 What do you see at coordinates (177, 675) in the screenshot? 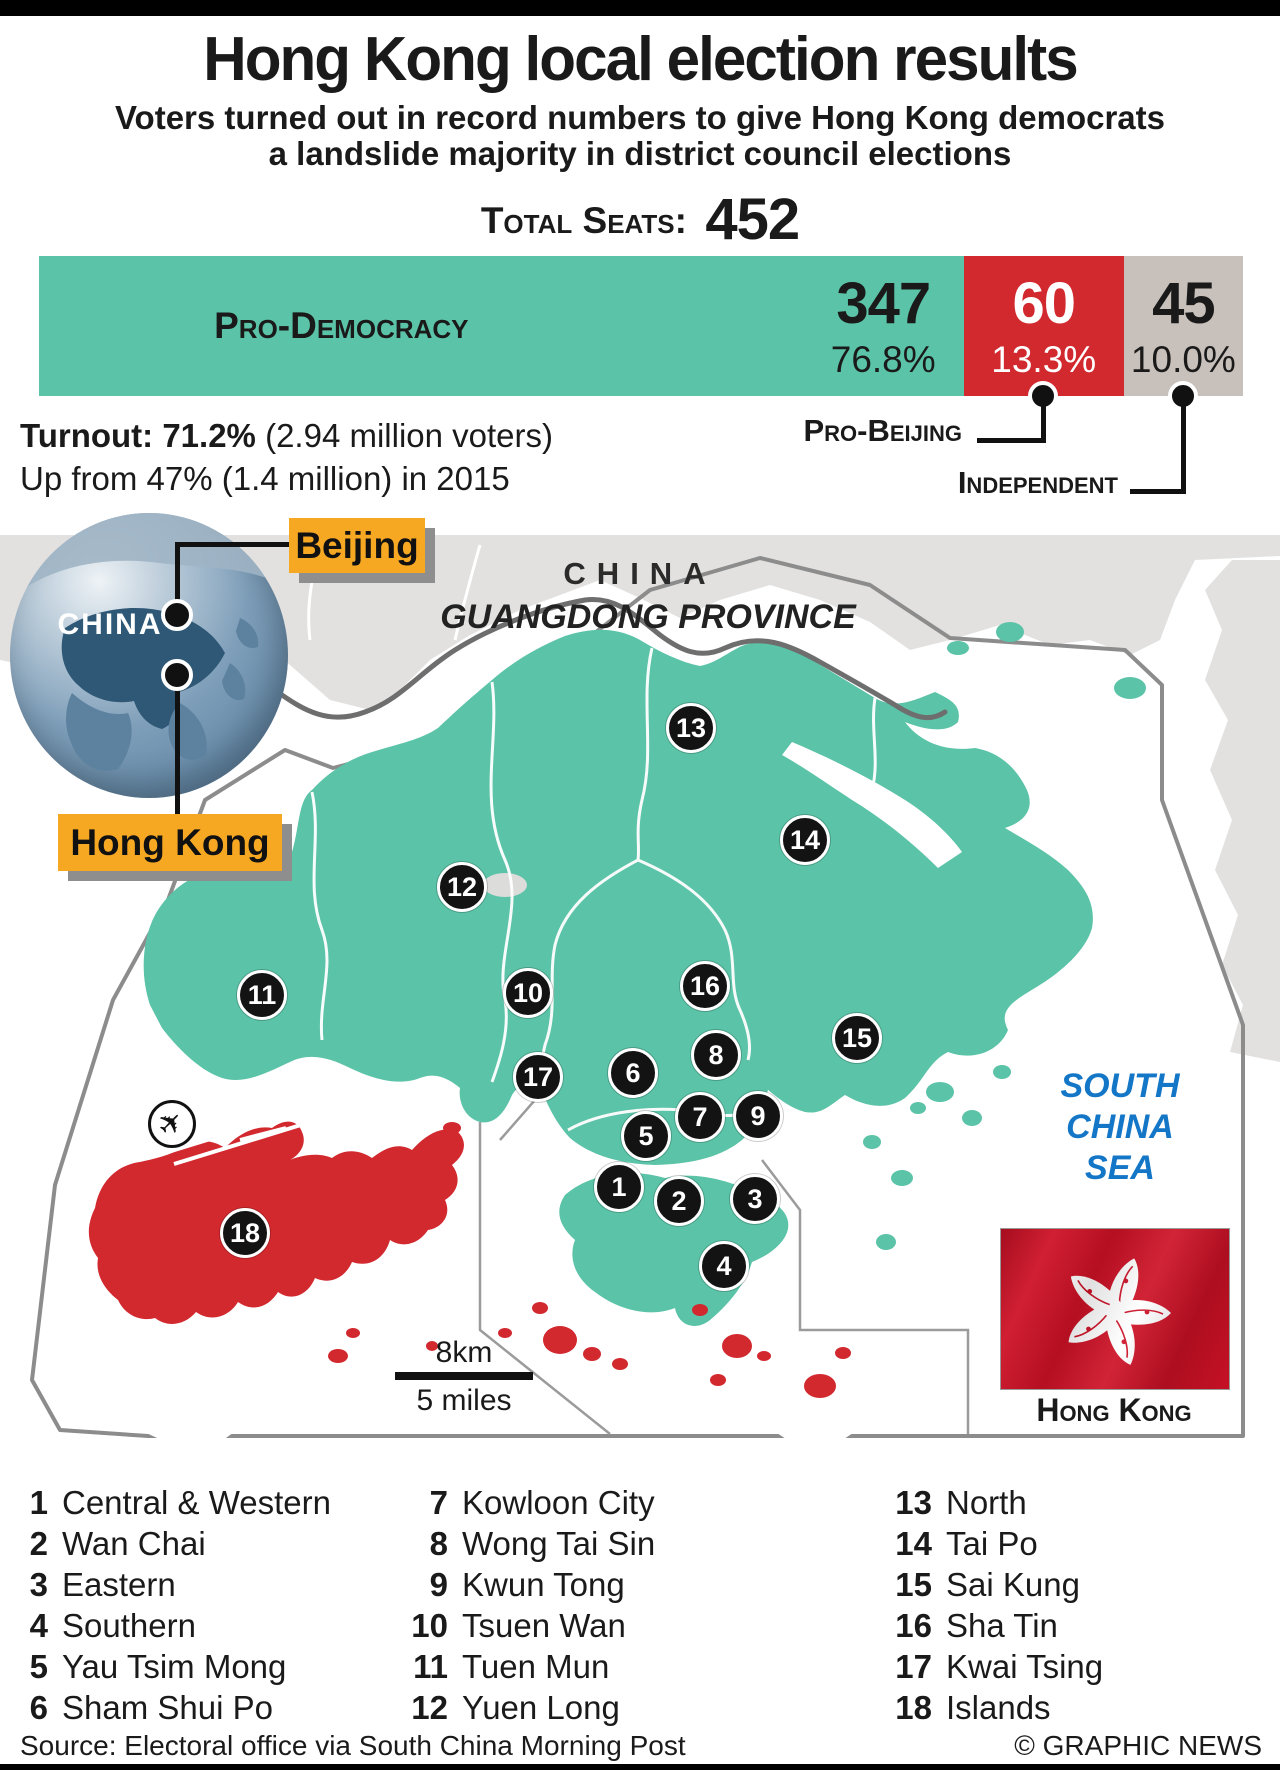
I see `hong-kong-dot` at bounding box center [177, 675].